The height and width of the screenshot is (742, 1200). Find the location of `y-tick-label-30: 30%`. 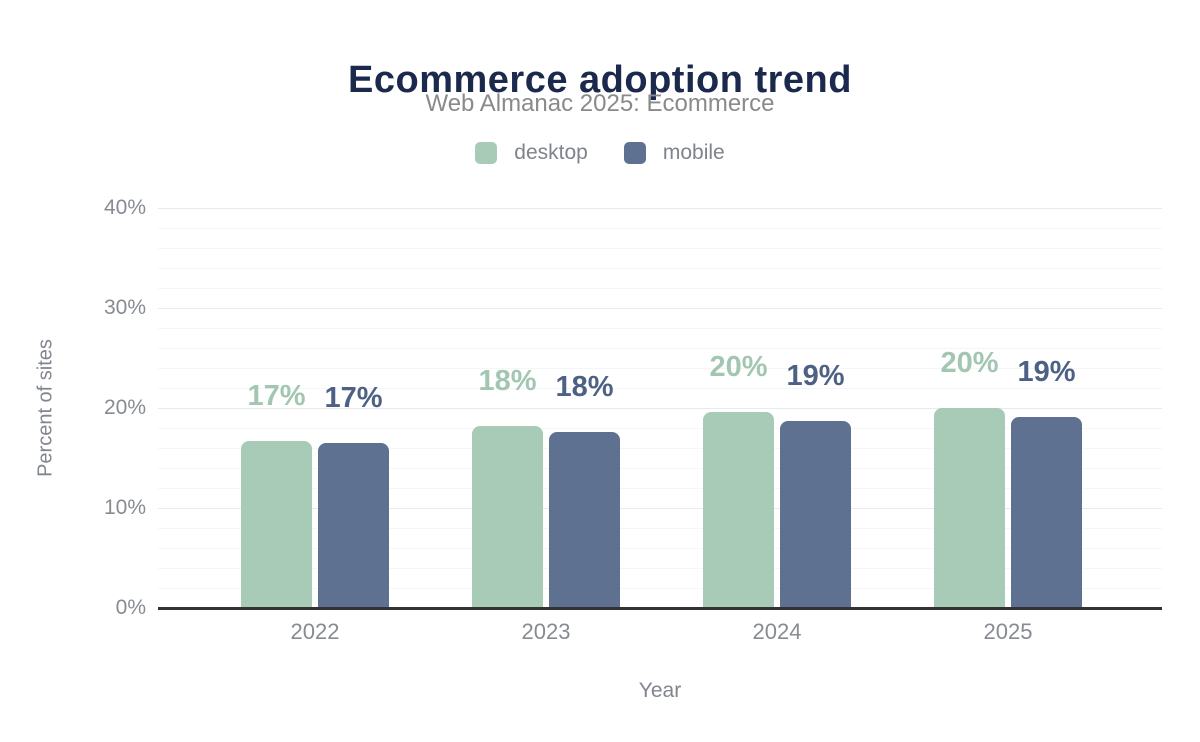

y-tick-label-30: 30% is located at coordinates (124, 307).